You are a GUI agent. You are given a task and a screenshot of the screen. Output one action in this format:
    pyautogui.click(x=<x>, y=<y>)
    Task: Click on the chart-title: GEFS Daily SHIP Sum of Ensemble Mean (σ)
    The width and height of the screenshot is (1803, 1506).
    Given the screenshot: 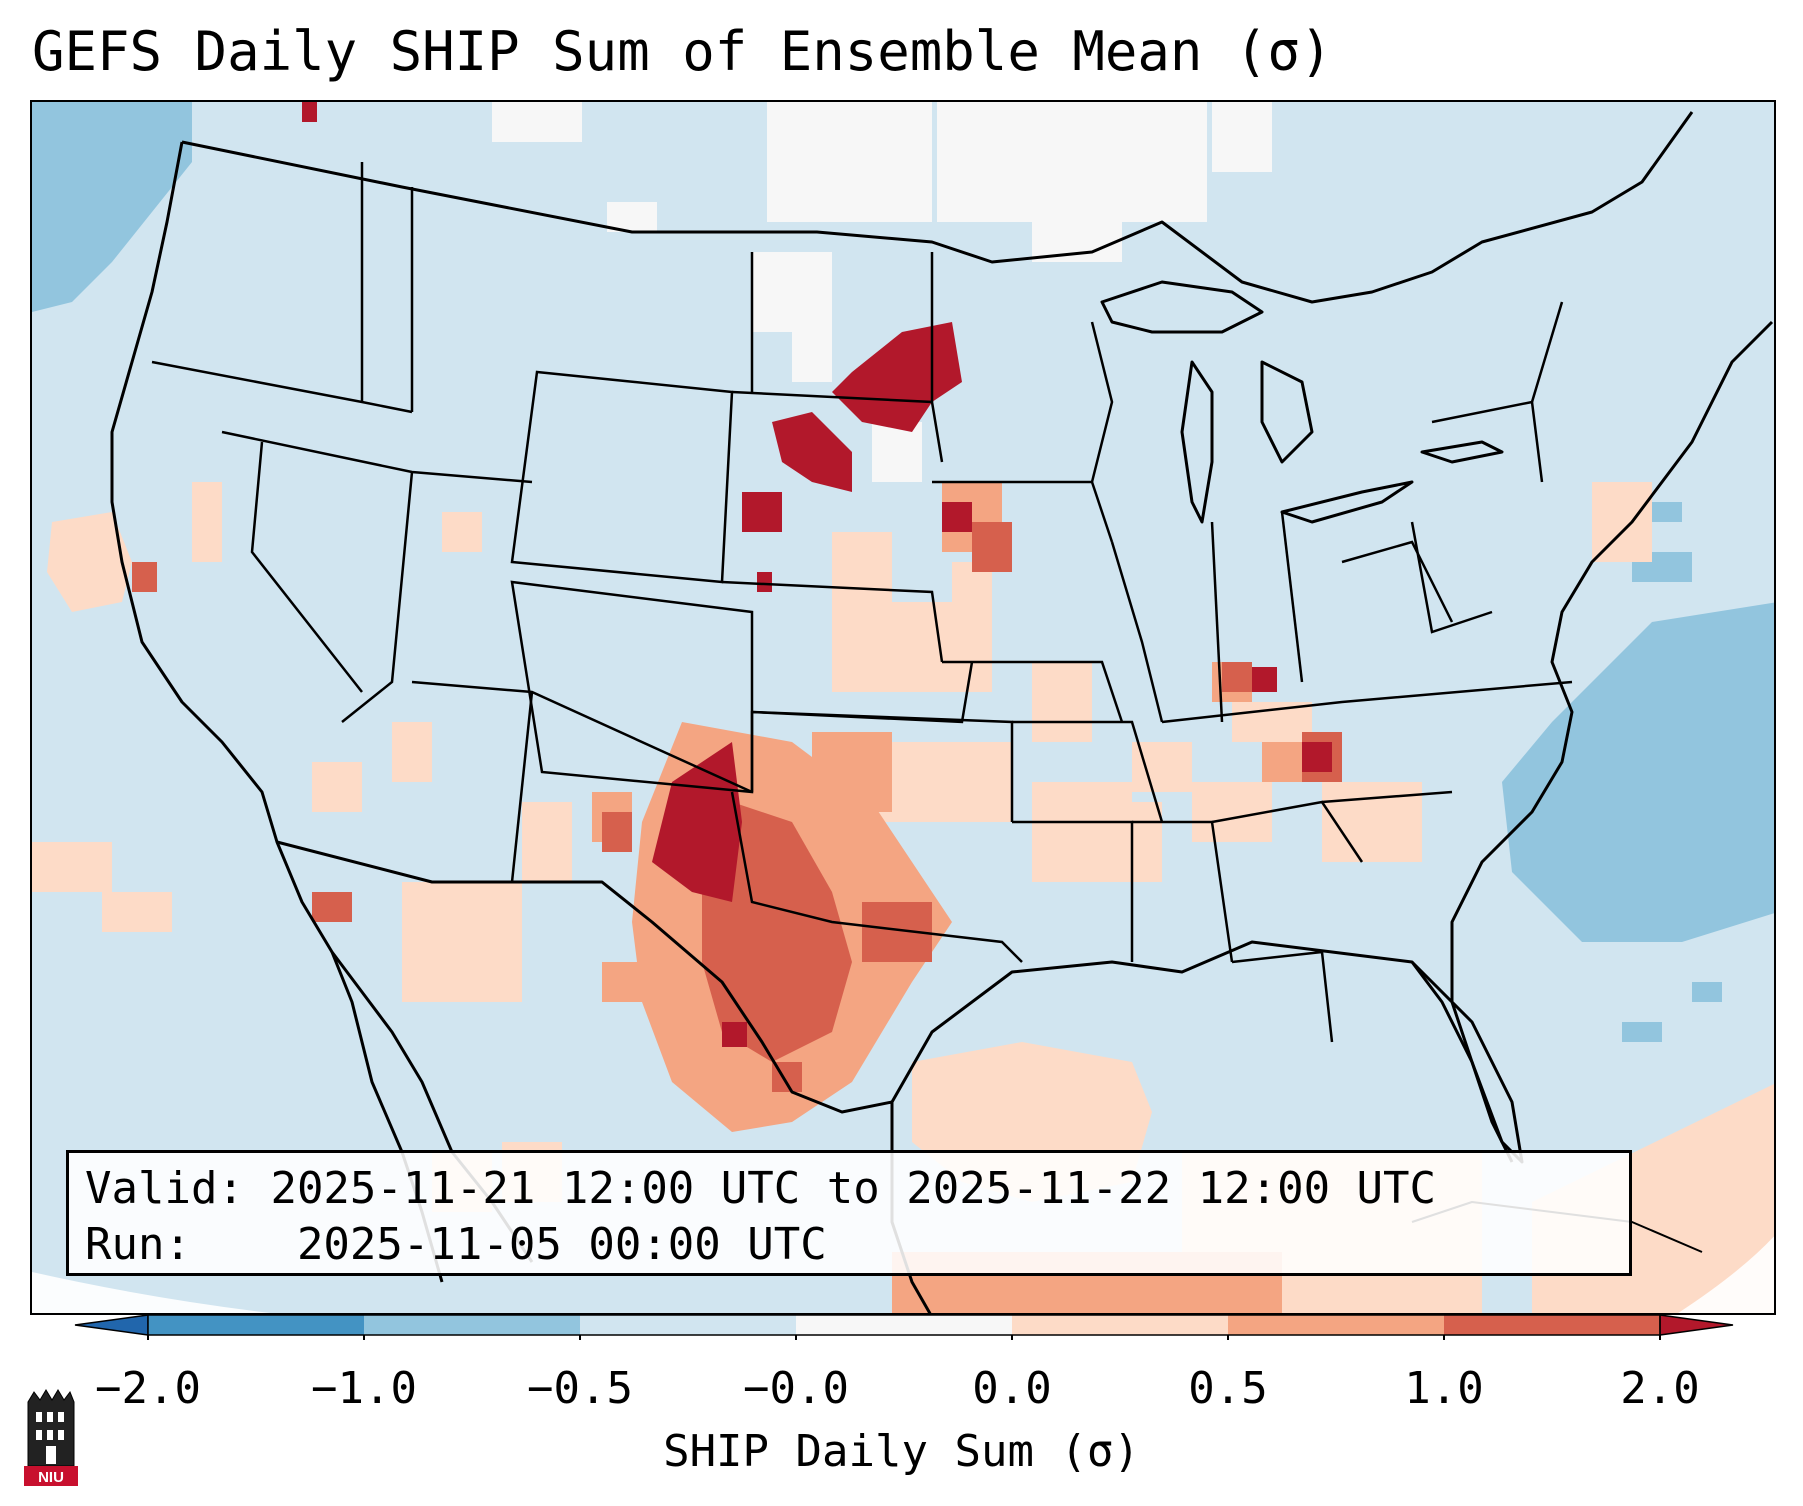 What is the action you would take?
    pyautogui.click(x=682, y=51)
    